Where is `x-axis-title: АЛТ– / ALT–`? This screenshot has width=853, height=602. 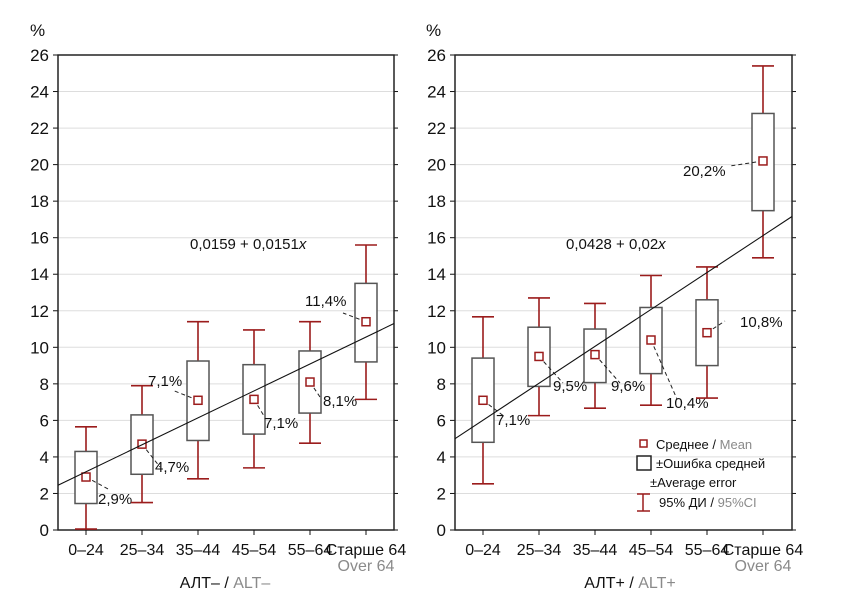 x-axis-title: АЛТ– / ALT– is located at coordinates (225, 583).